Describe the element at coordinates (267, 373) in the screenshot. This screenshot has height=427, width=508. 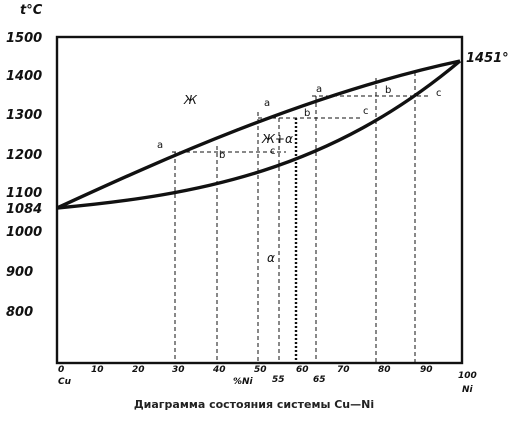
I see `x-tick-labels: 0 10 20 30 40 50 60 70 80 90 100` at that location.